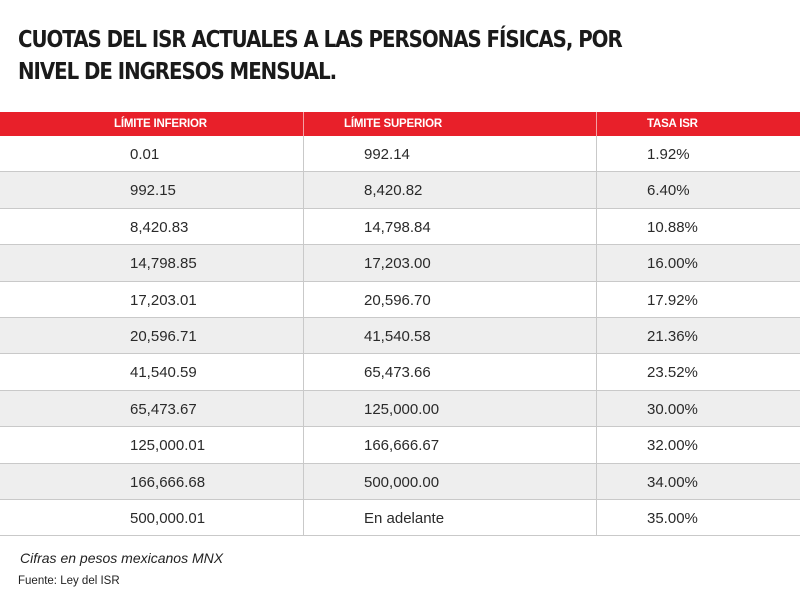  I want to click on cell-limite-superior: 125,000.00, so click(402, 409).